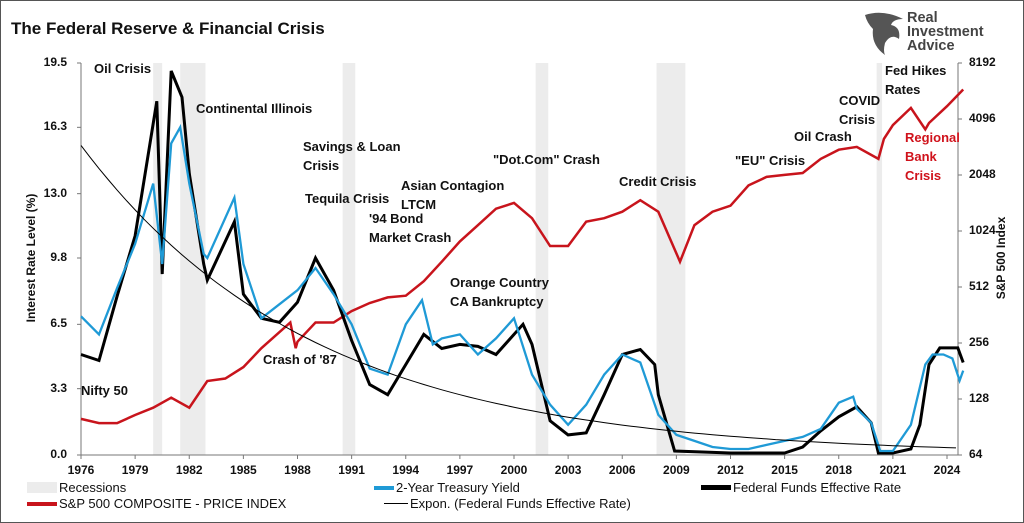 Image resolution: width=1024 pixels, height=523 pixels. Describe the element at coordinates (81, 470) in the screenshot. I see `x-tick-label: 1976` at that location.